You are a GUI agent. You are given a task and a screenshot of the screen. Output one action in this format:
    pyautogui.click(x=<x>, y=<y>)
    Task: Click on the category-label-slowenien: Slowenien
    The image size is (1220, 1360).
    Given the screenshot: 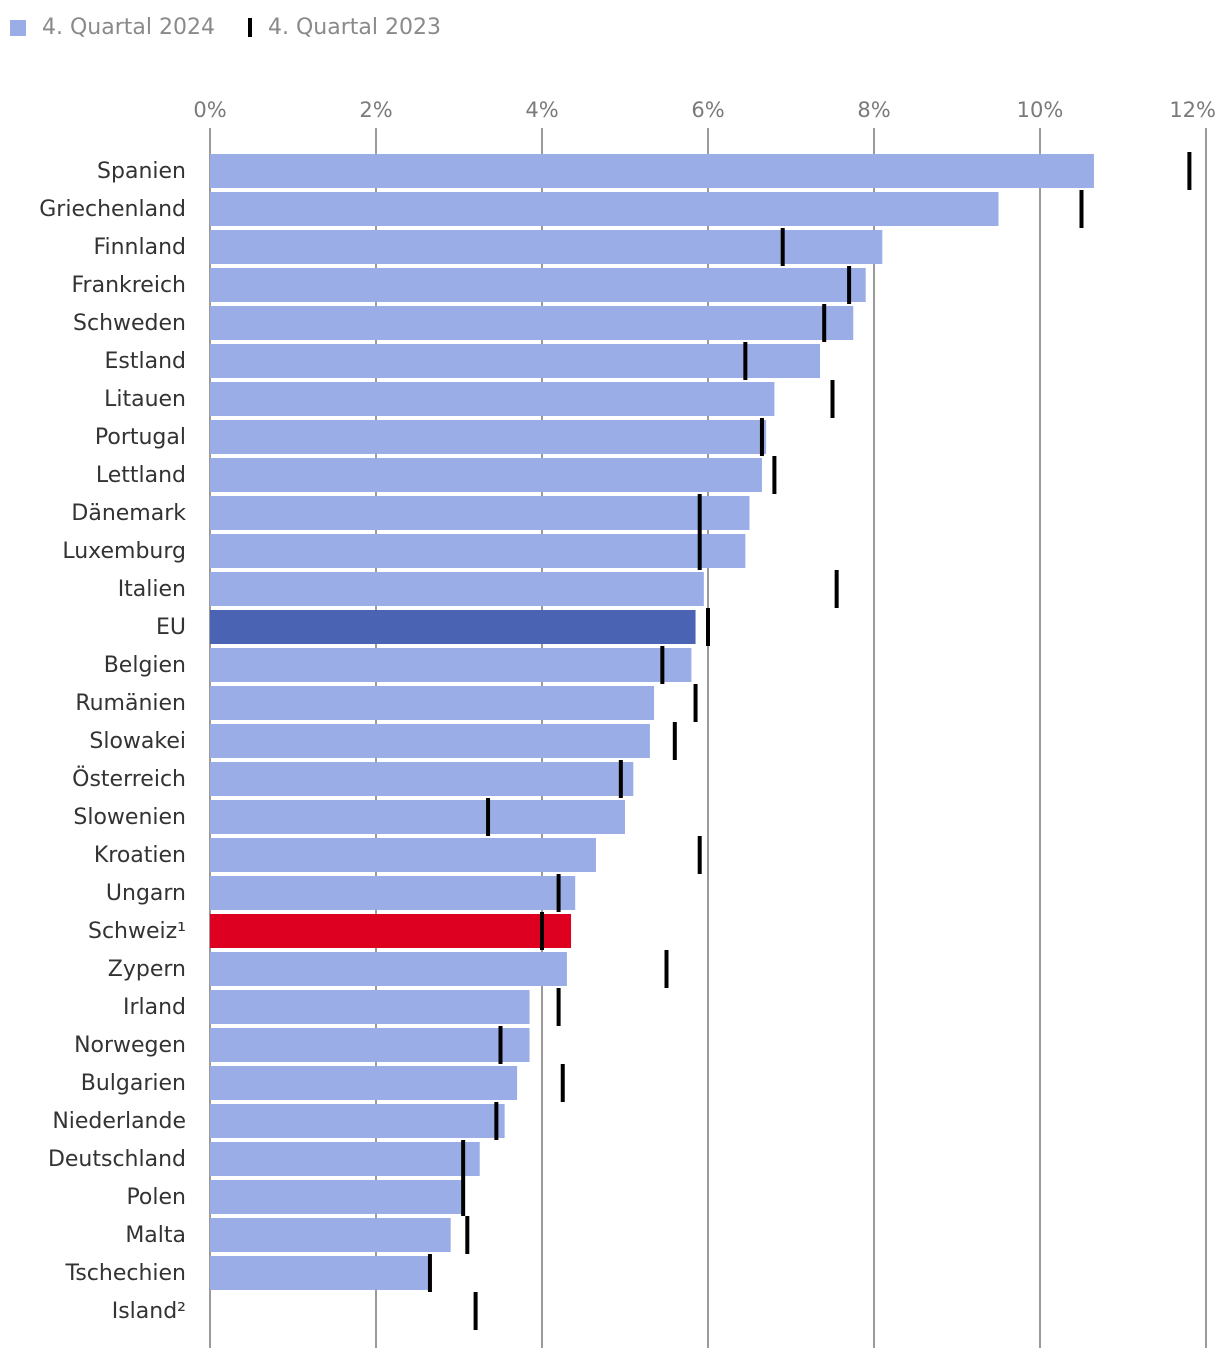 What is the action you would take?
    pyautogui.click(x=129, y=817)
    